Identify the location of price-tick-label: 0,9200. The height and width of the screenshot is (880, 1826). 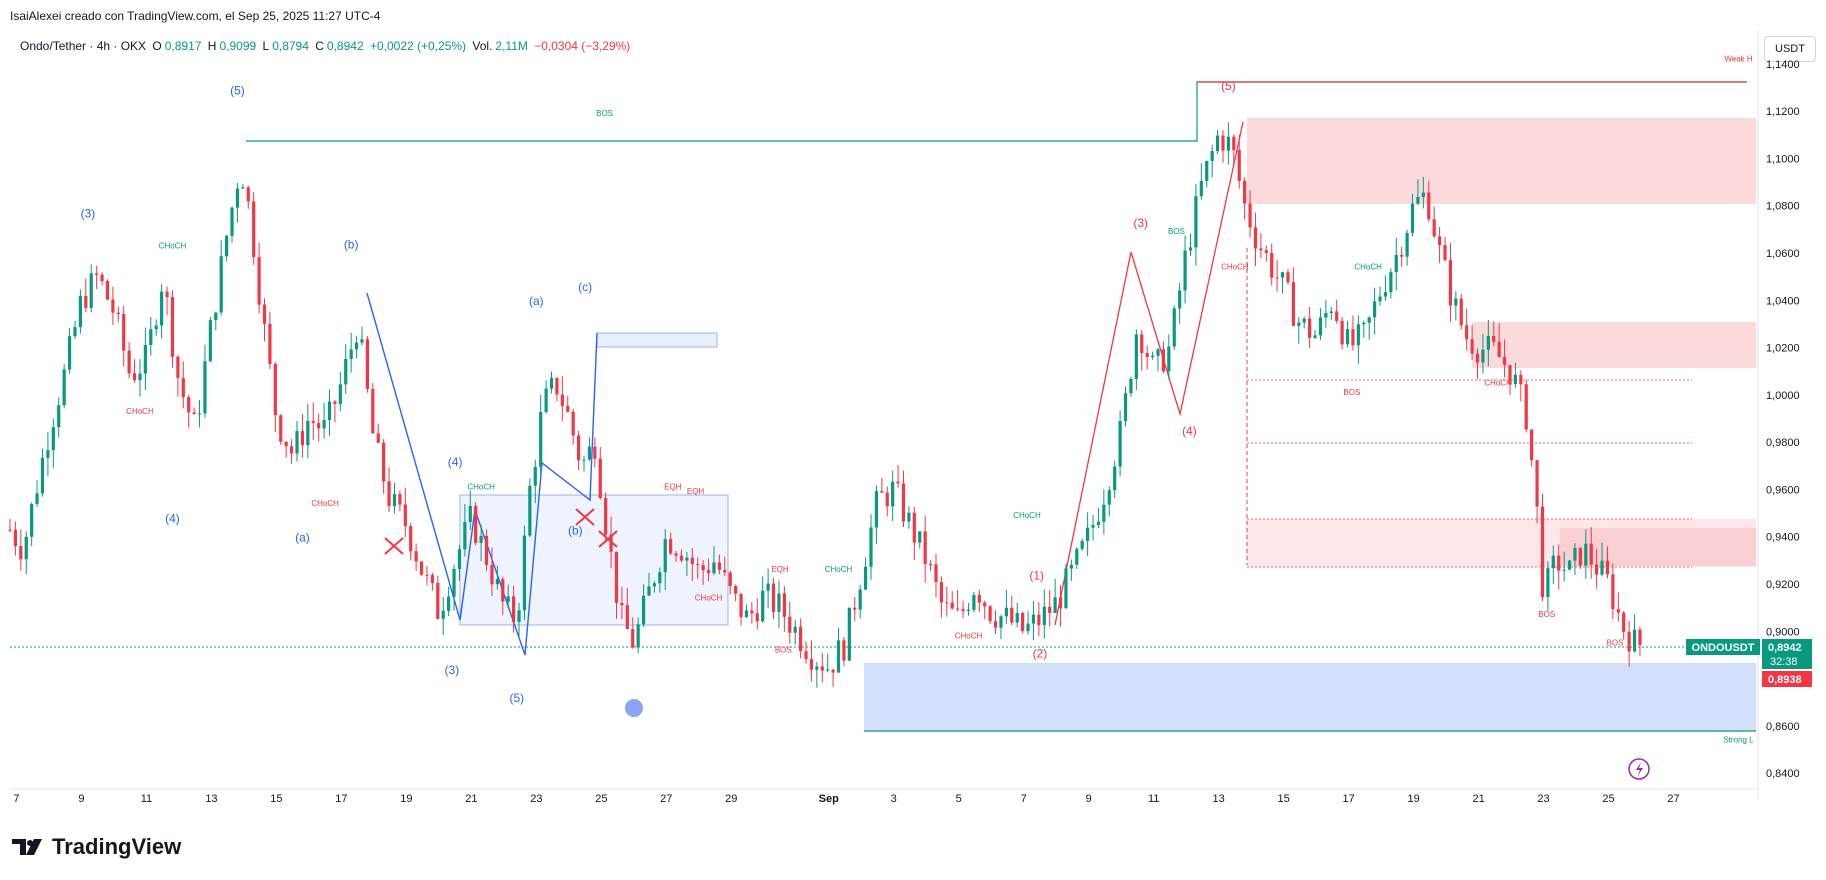
(1783, 585).